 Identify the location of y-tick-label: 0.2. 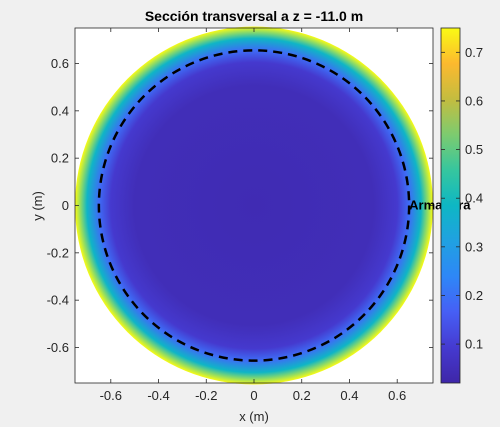
(60, 158).